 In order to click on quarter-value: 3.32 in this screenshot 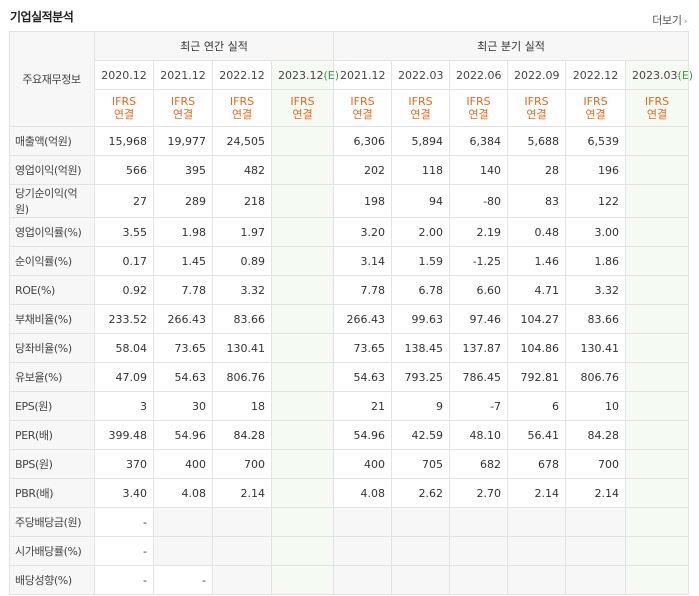, I will do `click(596, 290)`.